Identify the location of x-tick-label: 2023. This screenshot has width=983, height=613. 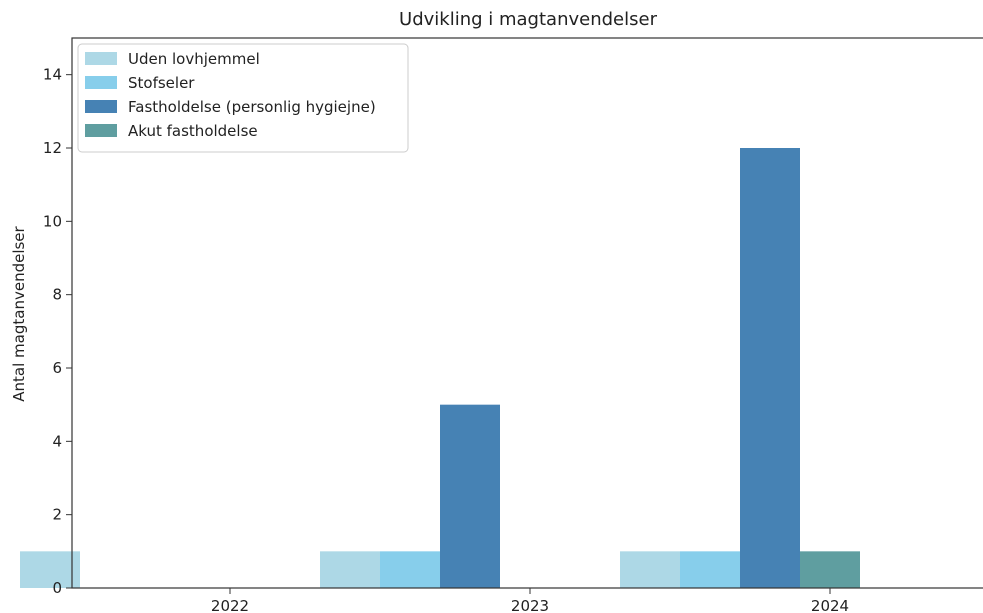
(530, 605).